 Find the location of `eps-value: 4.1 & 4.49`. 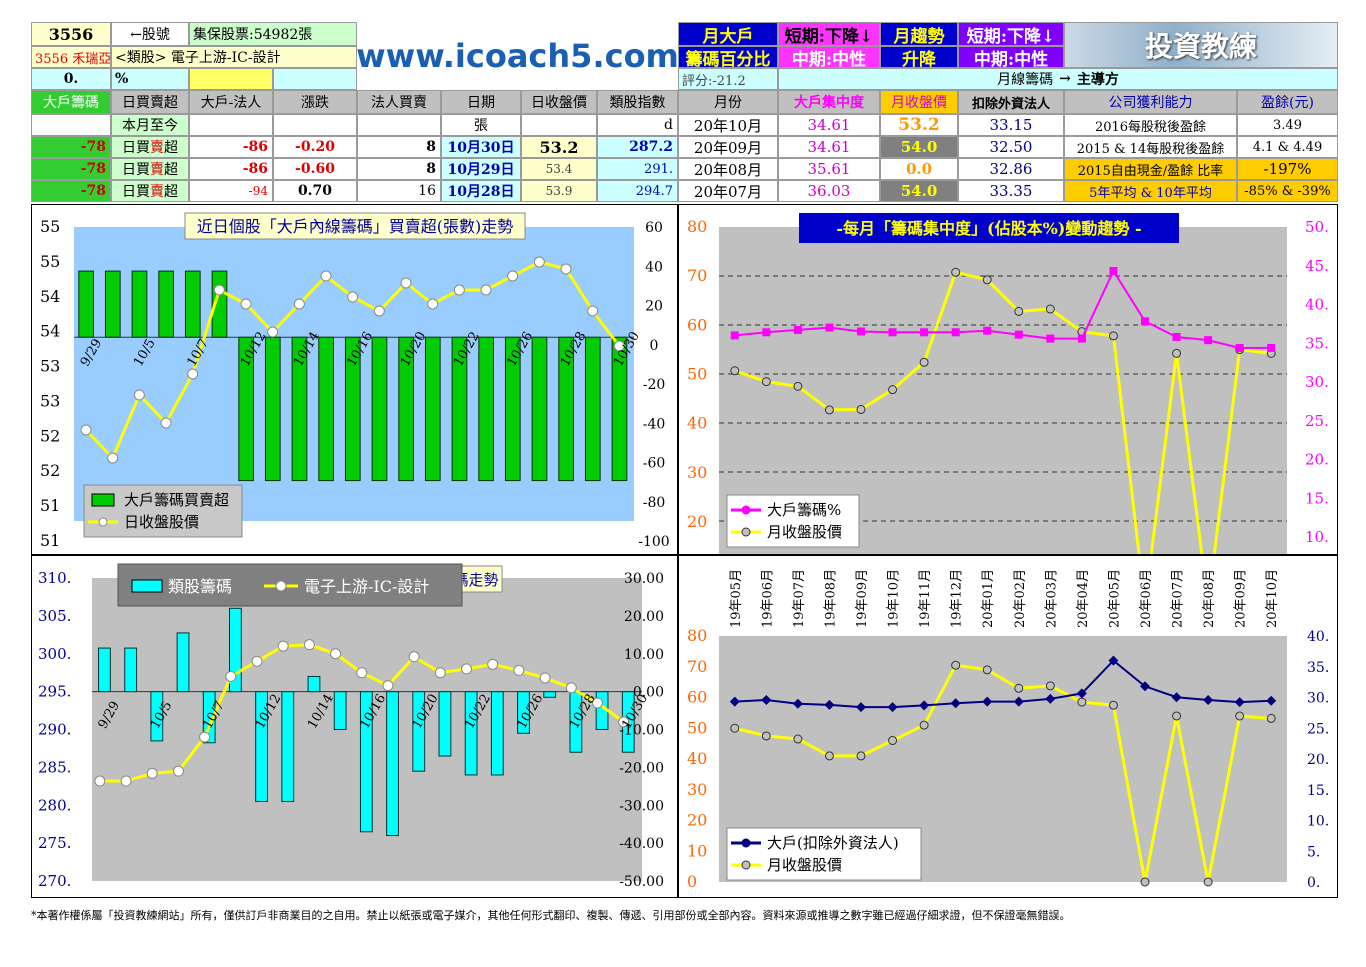

eps-value: 4.1 & 4.49 is located at coordinates (1287, 147).